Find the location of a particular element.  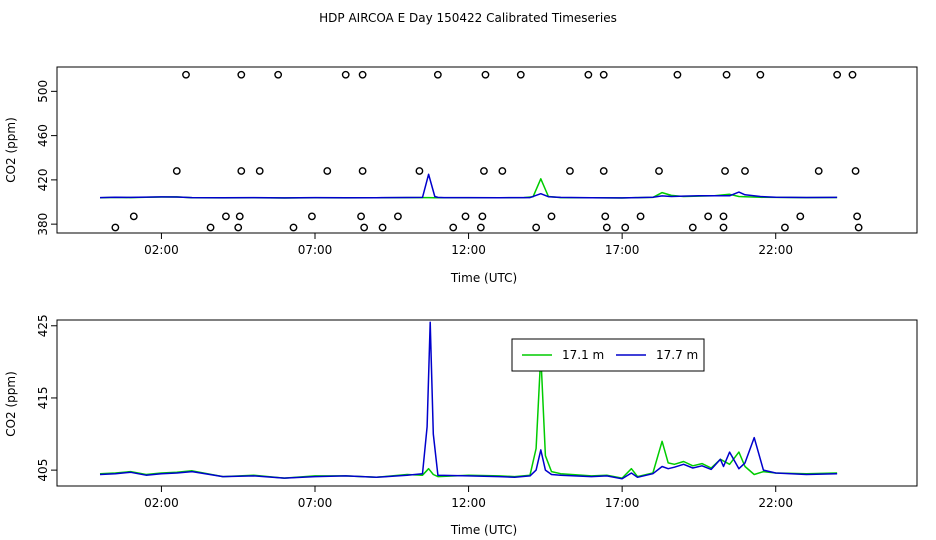

legend: 17.1 m 17.7 m is located at coordinates (608, 355).